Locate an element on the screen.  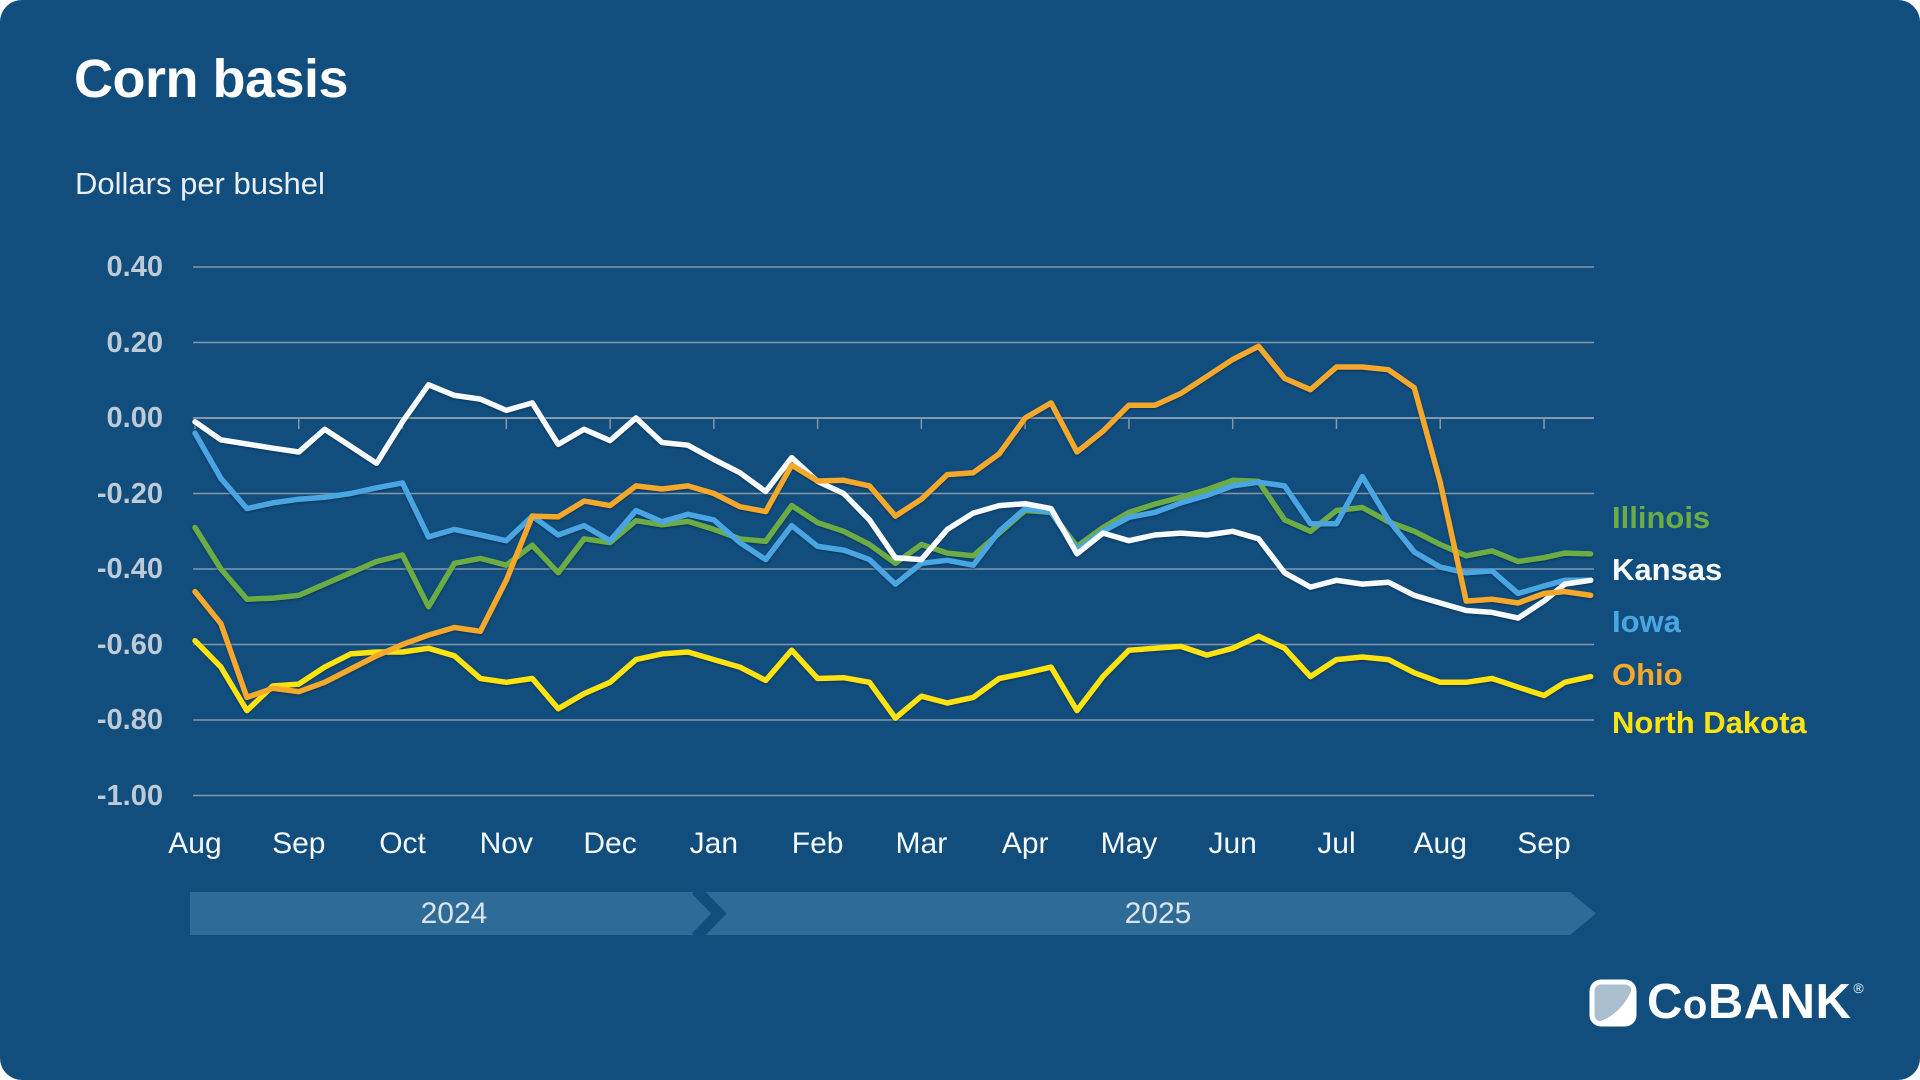
x-tick-label-Feb-6: Feb is located at coordinates (817, 843).